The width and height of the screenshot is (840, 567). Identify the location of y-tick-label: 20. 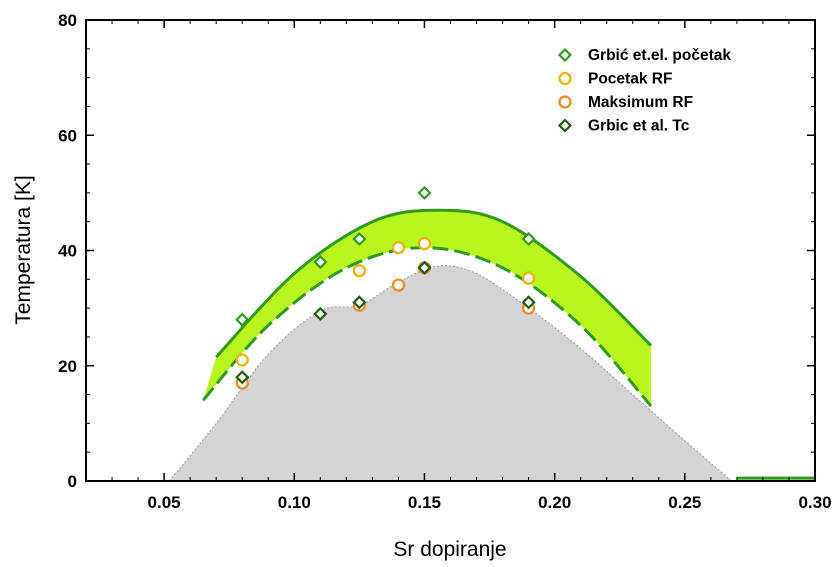
(67, 366).